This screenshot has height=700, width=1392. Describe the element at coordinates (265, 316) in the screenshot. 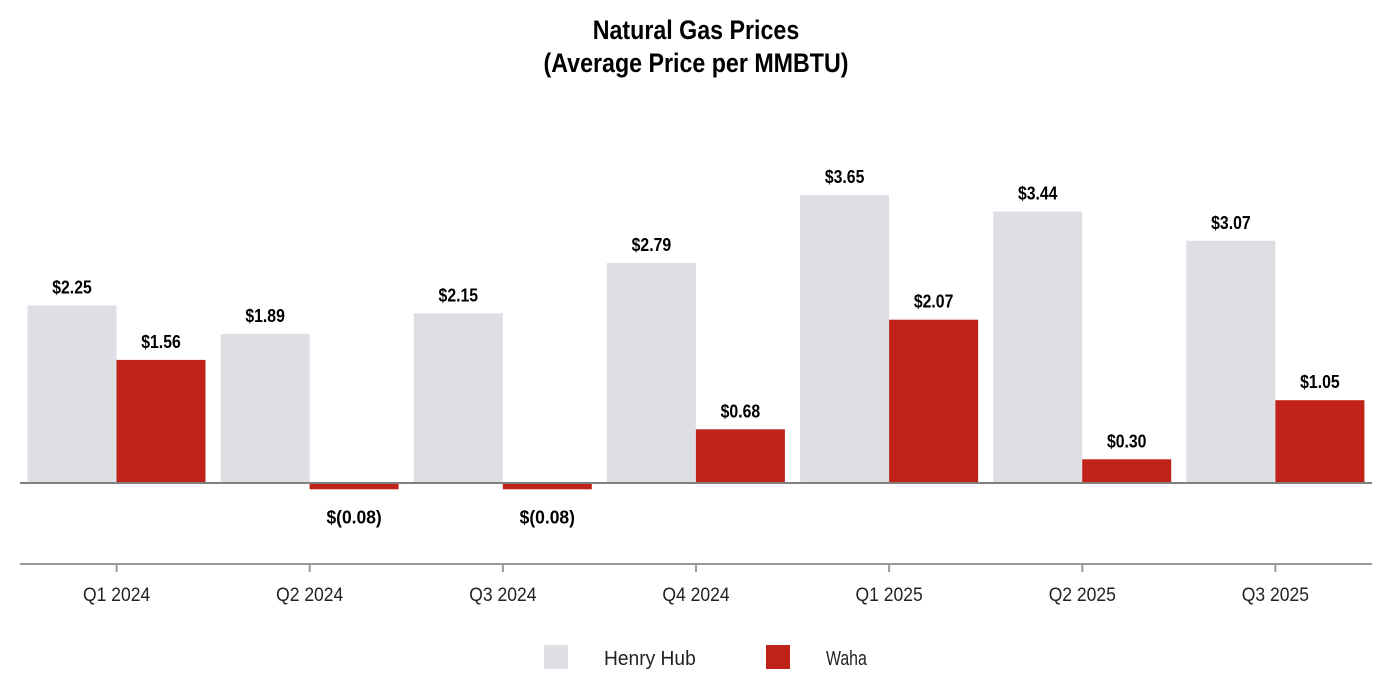

I see `data-label: $1.89` at that location.